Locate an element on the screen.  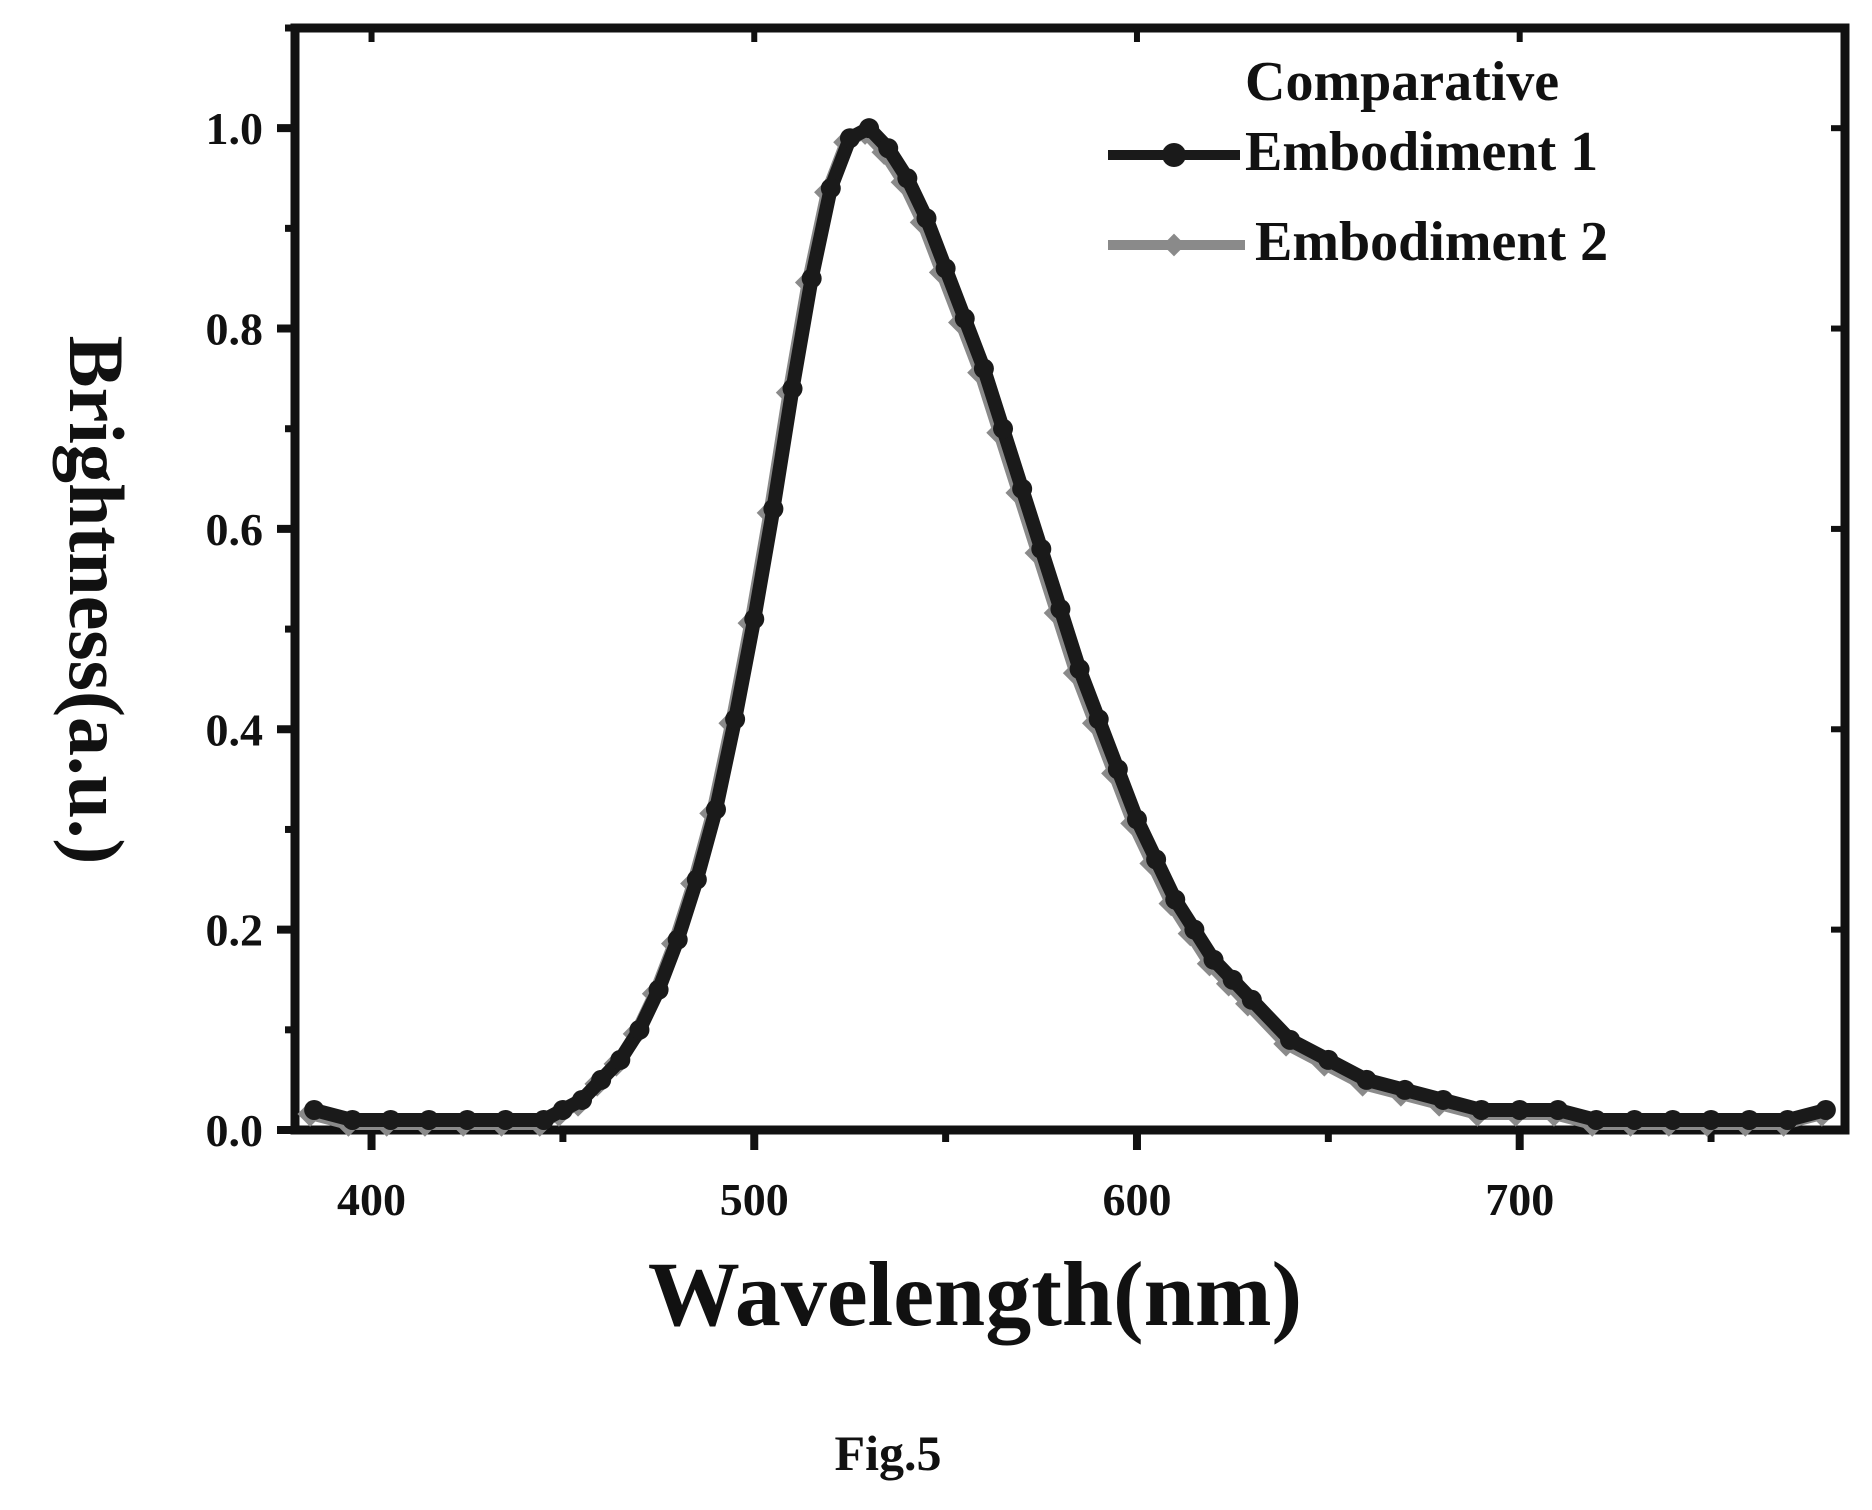
legend: Comparative Embodiment 1 Embodiment 2 is located at coordinates (1358, 162).